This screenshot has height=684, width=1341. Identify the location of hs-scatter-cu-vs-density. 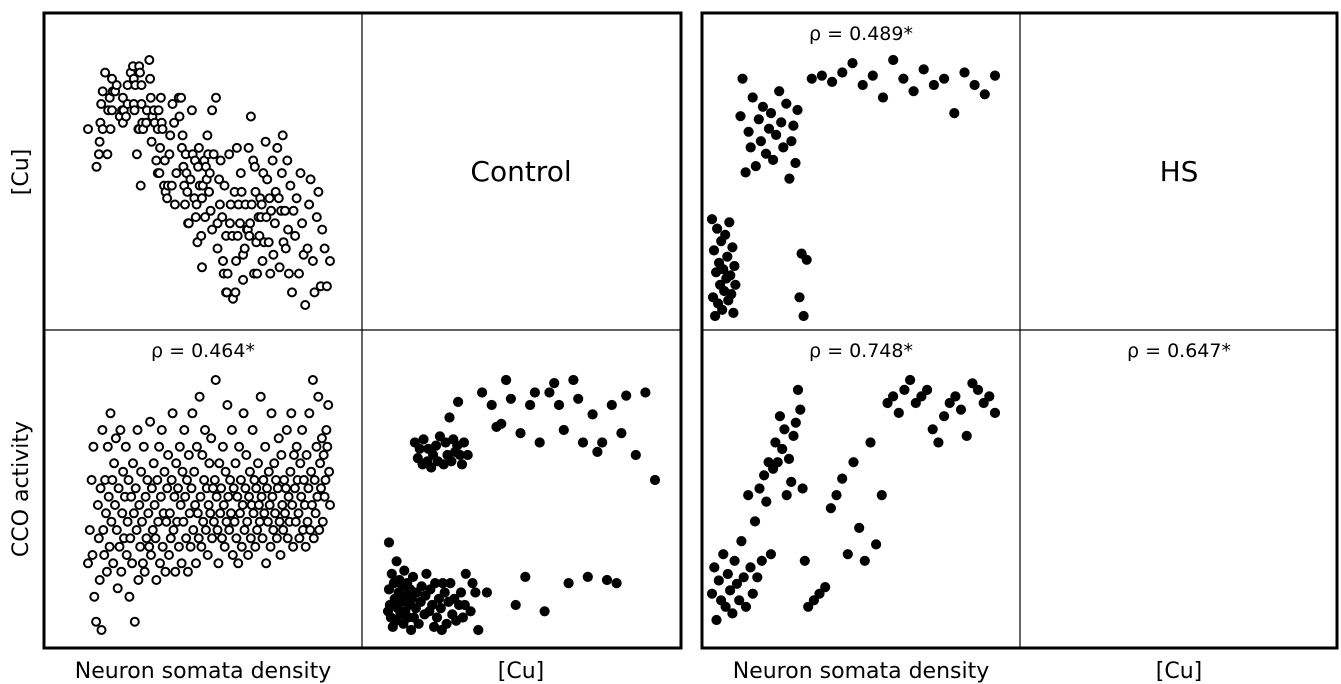
(853, 188).